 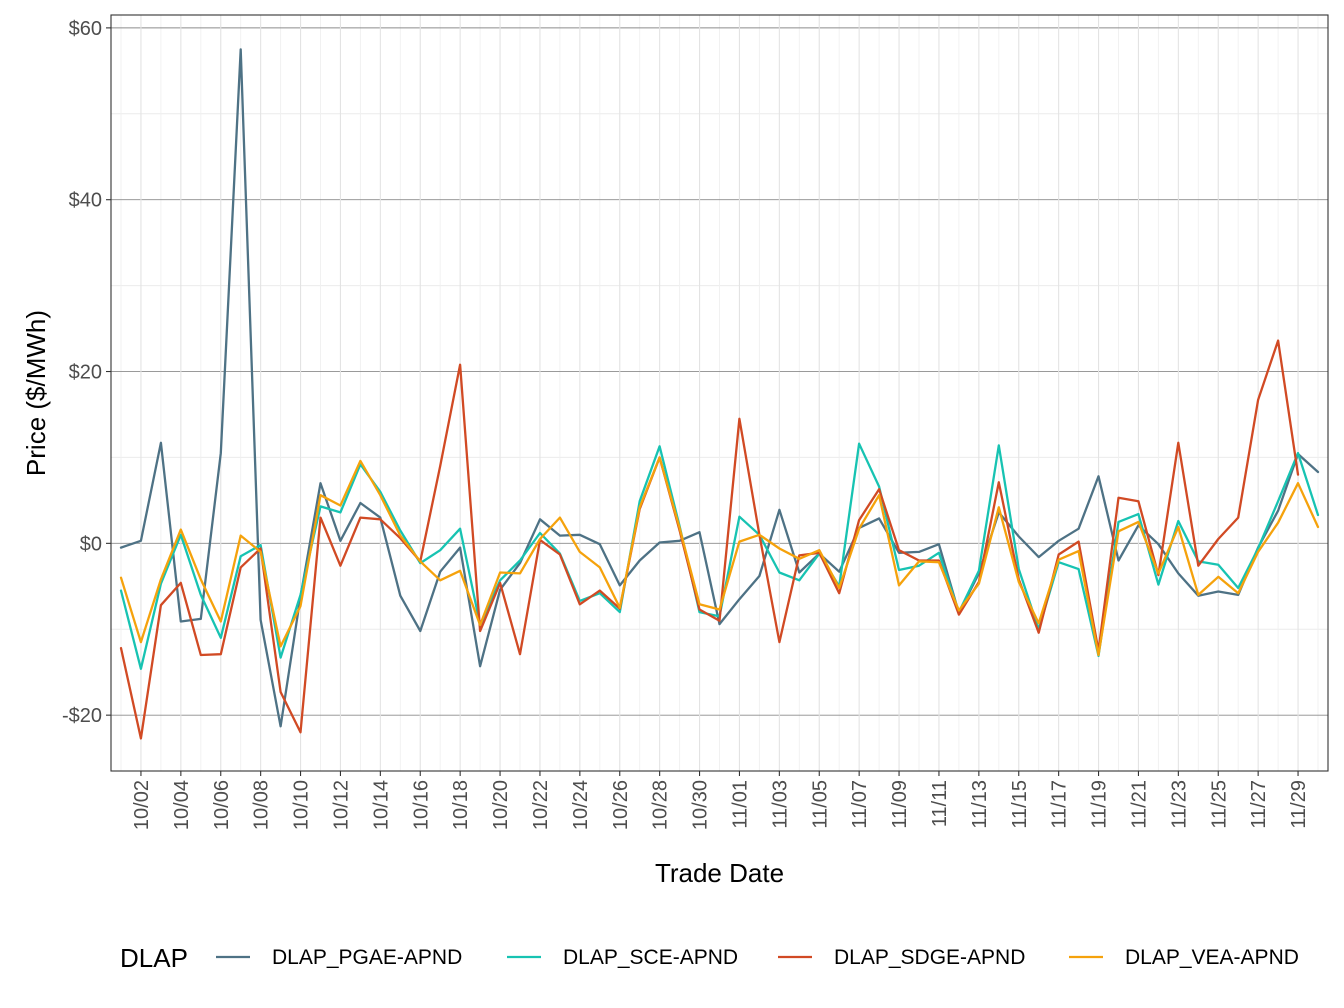 What do you see at coordinates (780, 804) in the screenshot?
I see `x-tick-label: 11/03` at bounding box center [780, 804].